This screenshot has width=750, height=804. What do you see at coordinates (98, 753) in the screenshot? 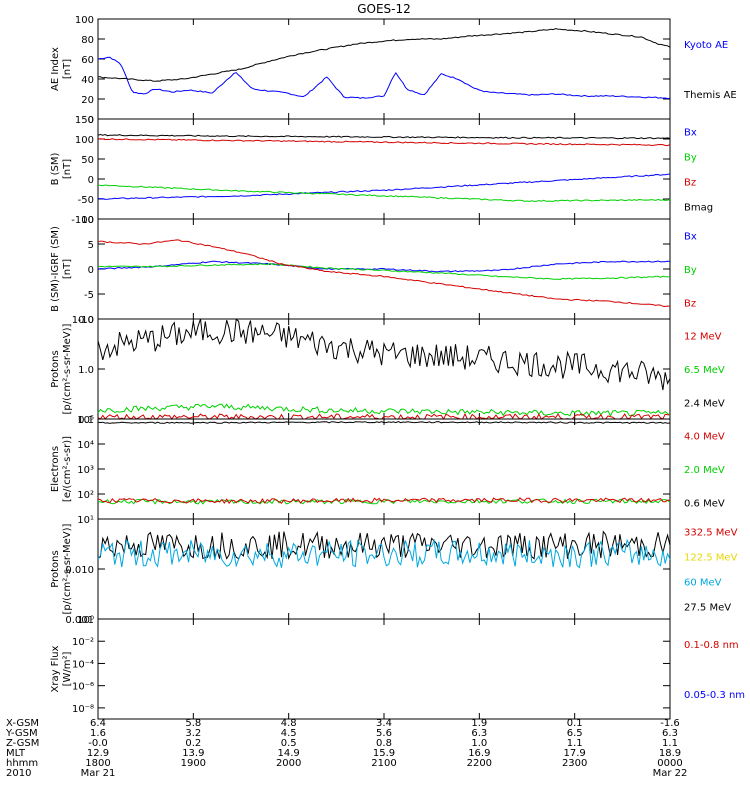
I see `x-cell: 12.9` at bounding box center [98, 753].